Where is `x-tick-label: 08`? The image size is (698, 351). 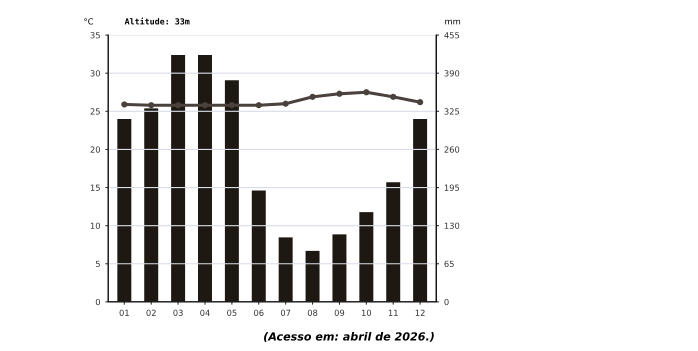
x-tick-label: 08 is located at coordinates (313, 313).